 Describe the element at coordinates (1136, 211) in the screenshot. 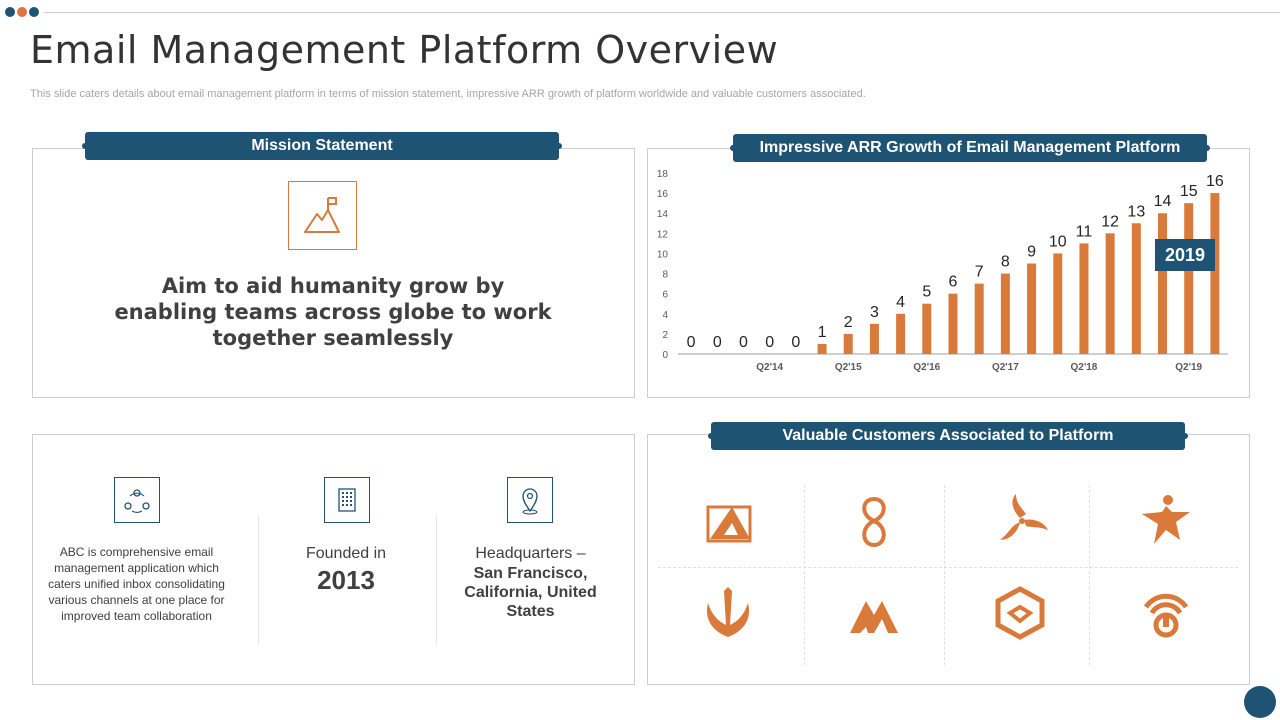

I see `bar-data-label: 13` at that location.